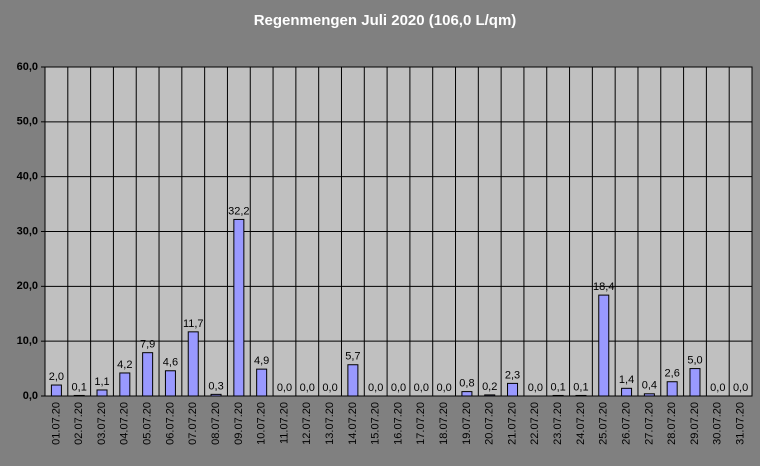  What do you see at coordinates (56, 377) in the screenshot?
I see `value-label: 2,0` at bounding box center [56, 377].